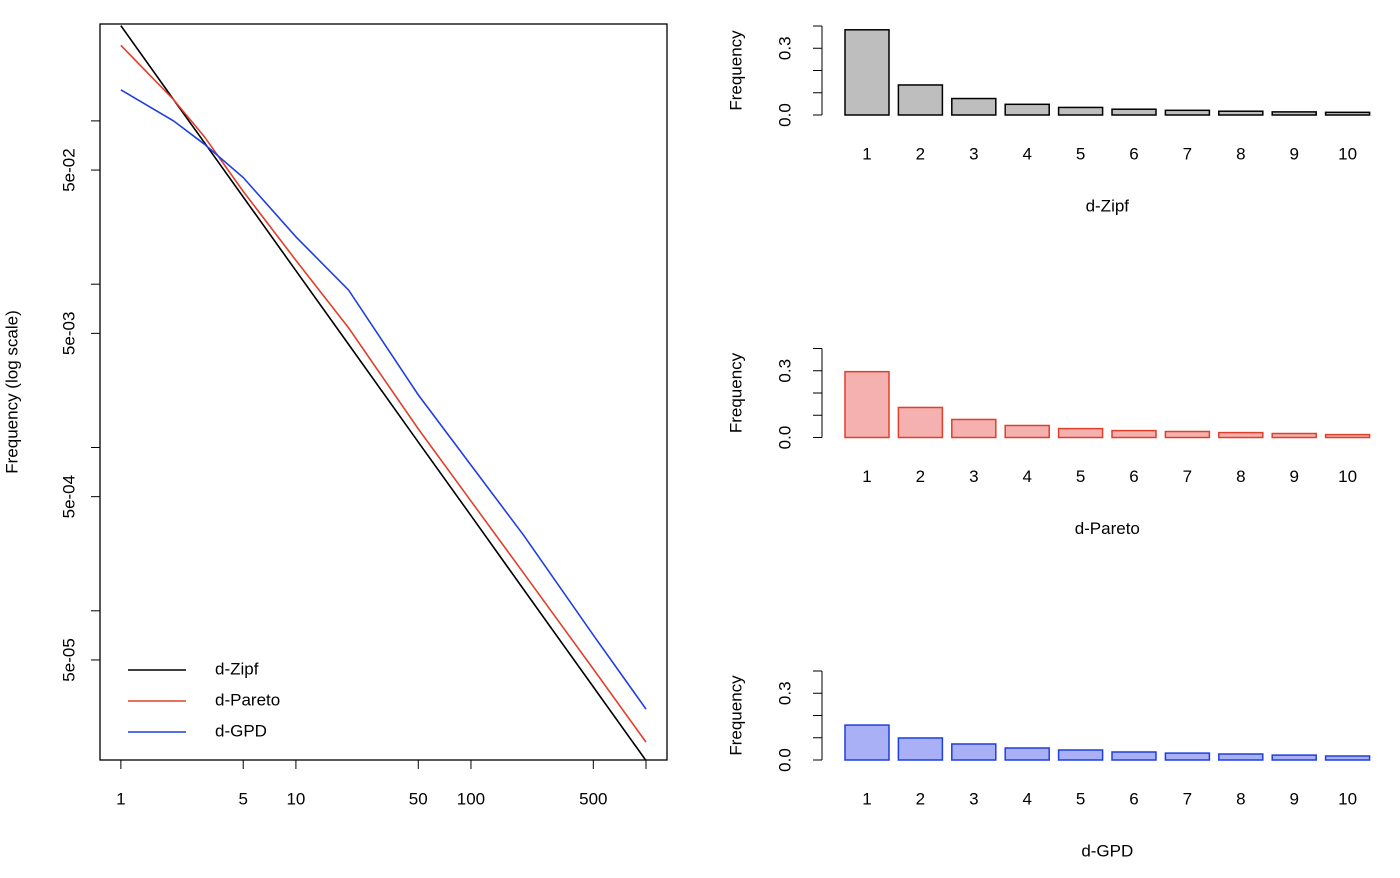  Describe the element at coordinates (247, 699) in the screenshot. I see `legend-label: d-Pareto` at that location.